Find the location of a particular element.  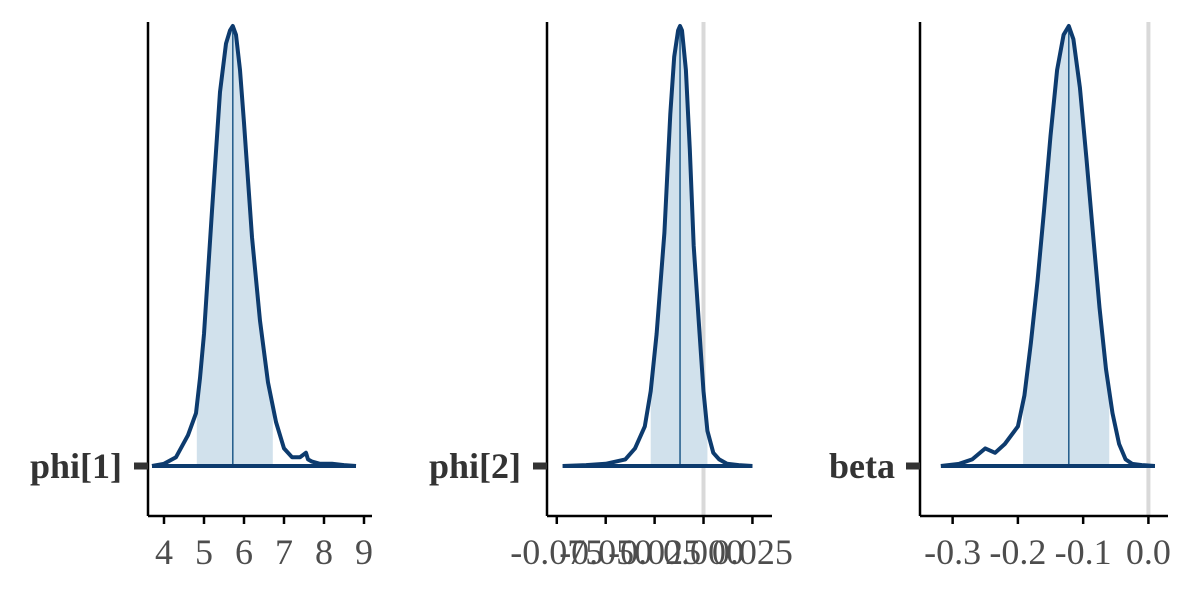

x-tick-label: 9 is located at coordinates (364, 552).